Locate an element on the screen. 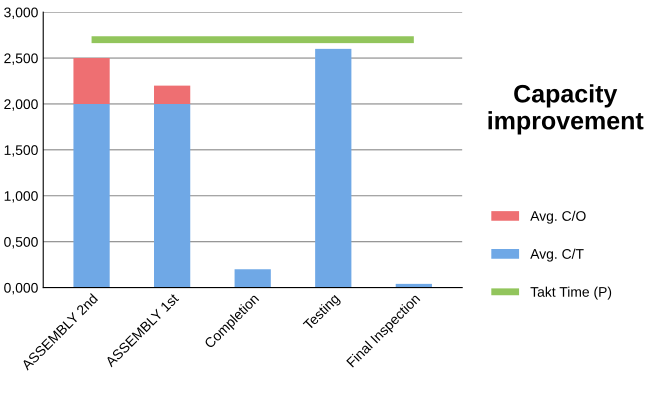 This screenshot has height=405, width=665. y-tick-label: 0,000 is located at coordinates (21, 288).